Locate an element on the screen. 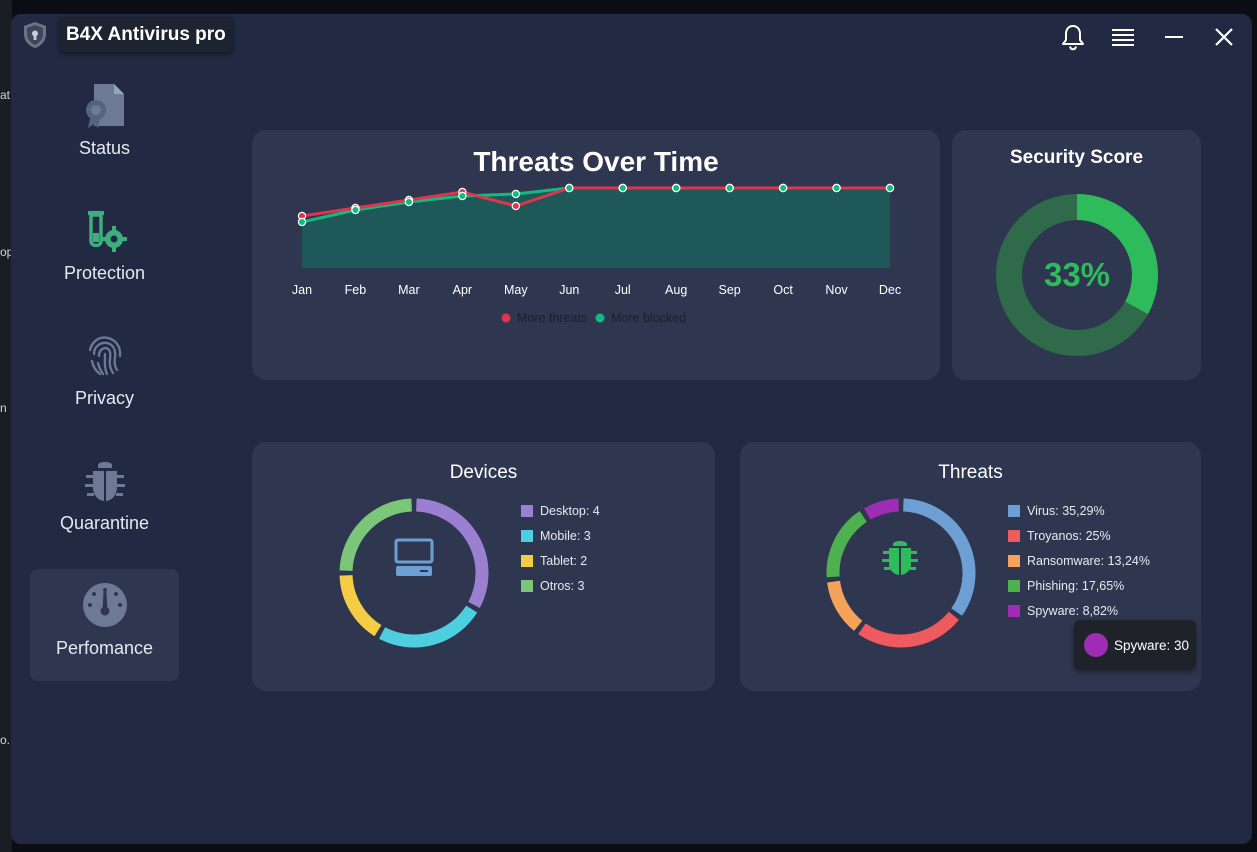  x-tick-label: Oct is located at coordinates (783, 290).